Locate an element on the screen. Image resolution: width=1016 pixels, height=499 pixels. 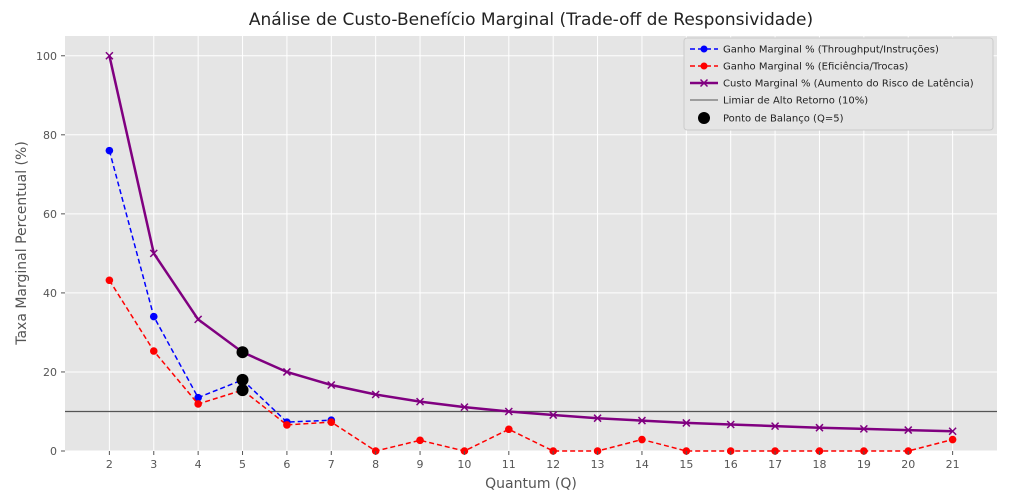
legend-marker-custo is located at coordinates (704, 83).